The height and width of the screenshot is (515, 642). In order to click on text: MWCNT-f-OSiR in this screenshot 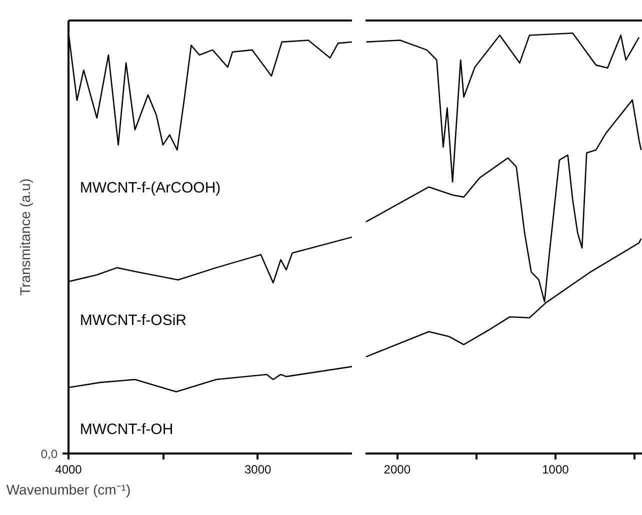, I will do `click(133, 321)`.